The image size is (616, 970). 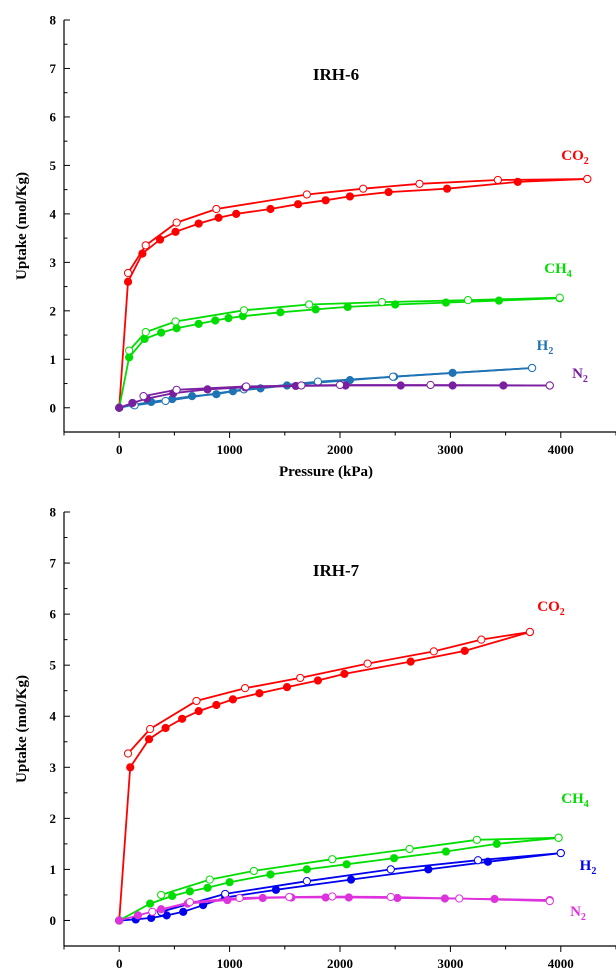 I want to click on series-label-co2: CO2, so click(x=575, y=157).